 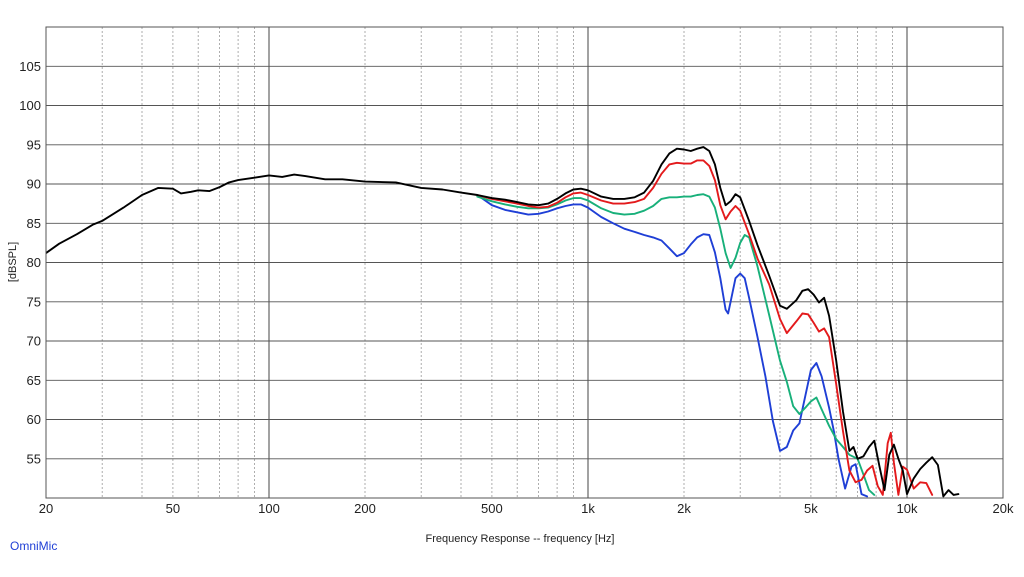 I want to click on y-tick-label: 80, so click(x=34, y=262).